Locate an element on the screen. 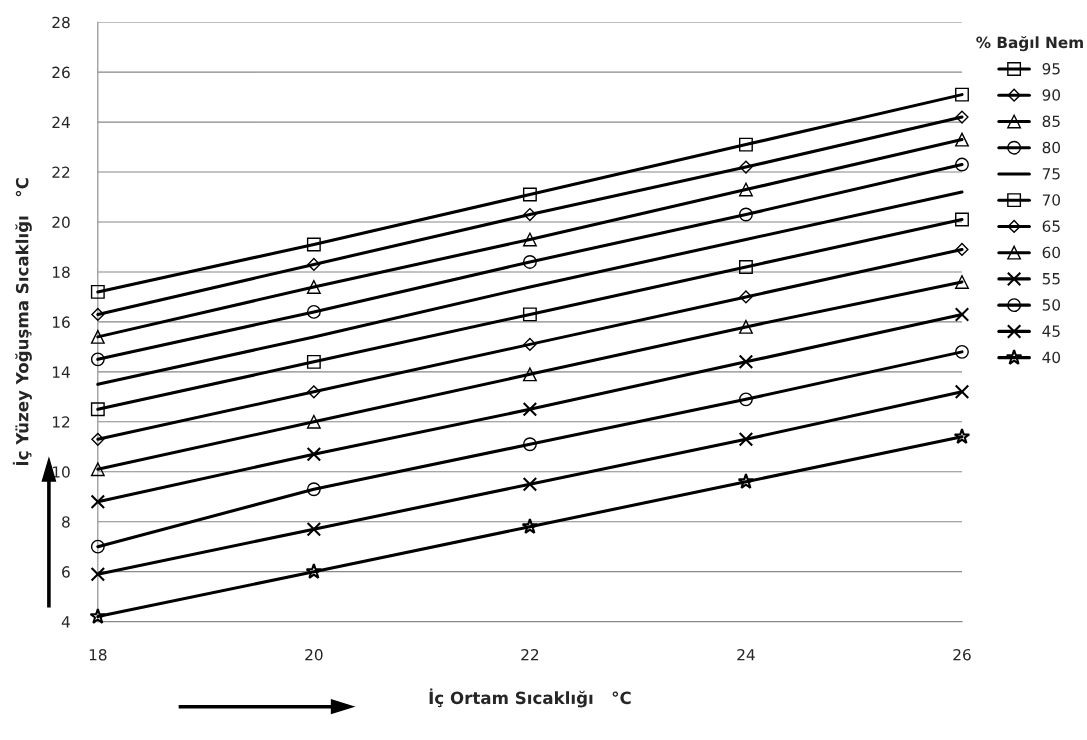 This screenshot has width=1087, height=740. x-tick-label: 20 is located at coordinates (314, 654).